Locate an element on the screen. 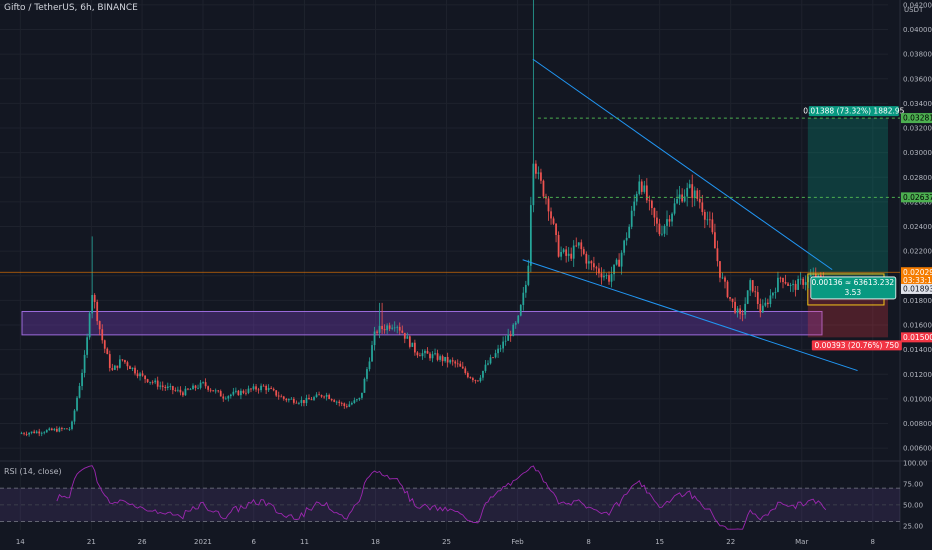 The image size is (932, 550). x-tick-label: 22 is located at coordinates (730, 542).